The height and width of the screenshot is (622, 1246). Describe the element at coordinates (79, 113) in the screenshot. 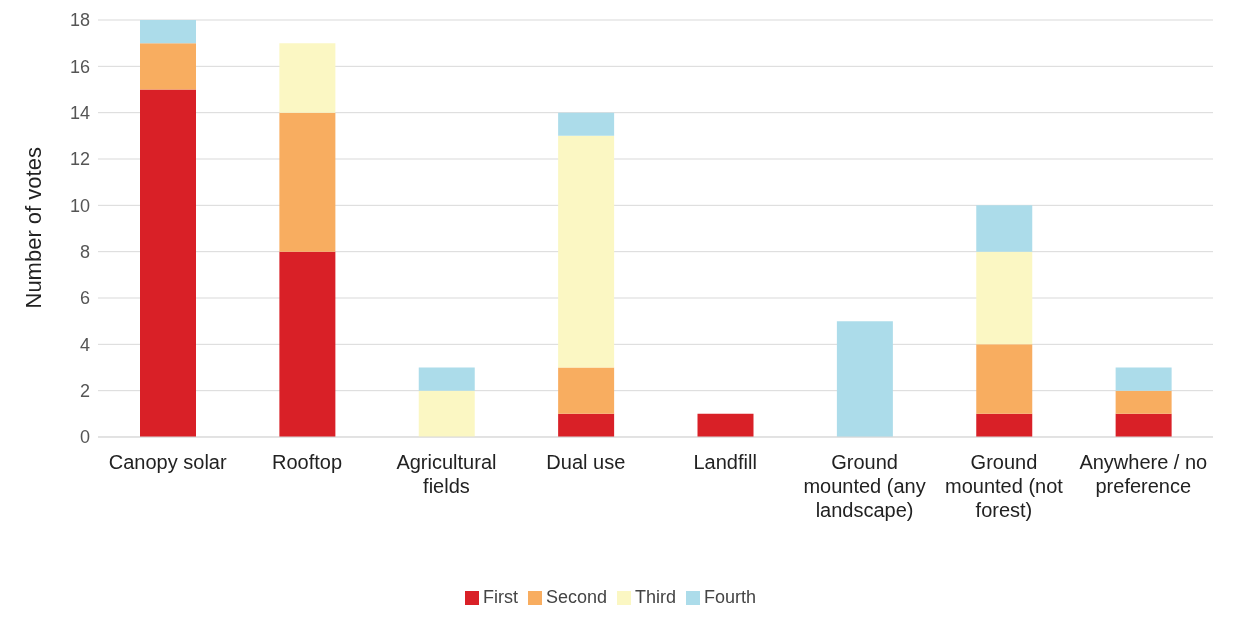

I see `y-tick-label: 14` at that location.